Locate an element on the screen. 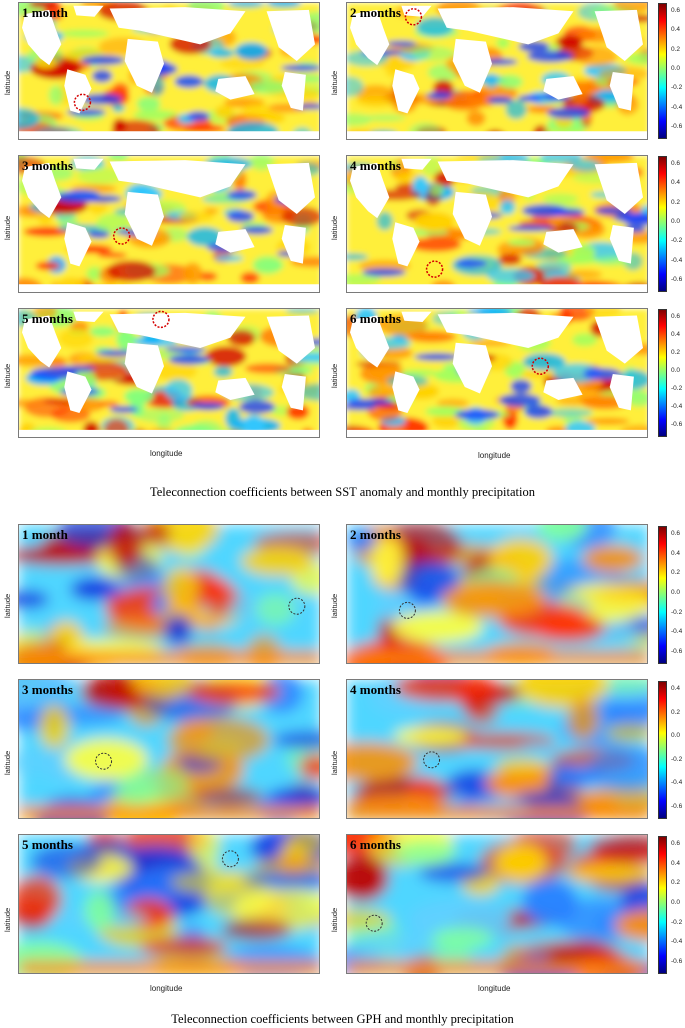  gph-panel-5: 5 months is located at coordinates (169, 904).